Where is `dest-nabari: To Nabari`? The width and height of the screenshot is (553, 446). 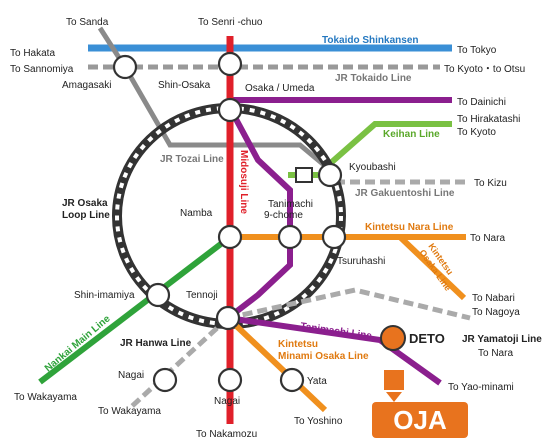
dest-nabari: To Nabari is located at coordinates (493, 298).